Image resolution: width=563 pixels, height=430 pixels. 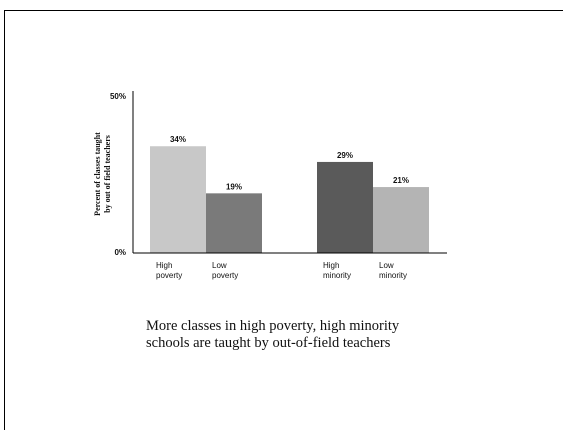 I want to click on y-axis-title-line-2: by out of field teachers, so click(x=107, y=174).